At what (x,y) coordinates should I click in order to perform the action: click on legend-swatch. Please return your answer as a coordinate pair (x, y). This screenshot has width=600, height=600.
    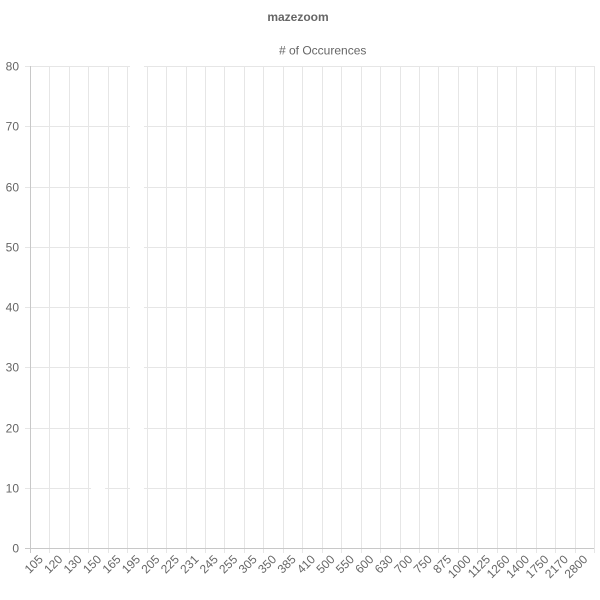
    Looking at the image, I should click on (268, 50).